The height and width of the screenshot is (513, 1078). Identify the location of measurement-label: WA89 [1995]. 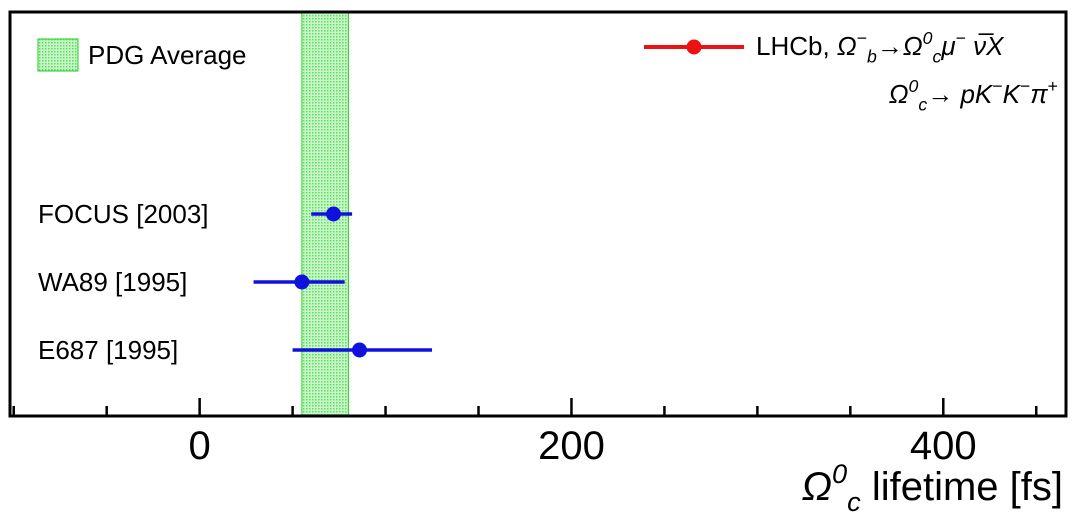
(112, 282).